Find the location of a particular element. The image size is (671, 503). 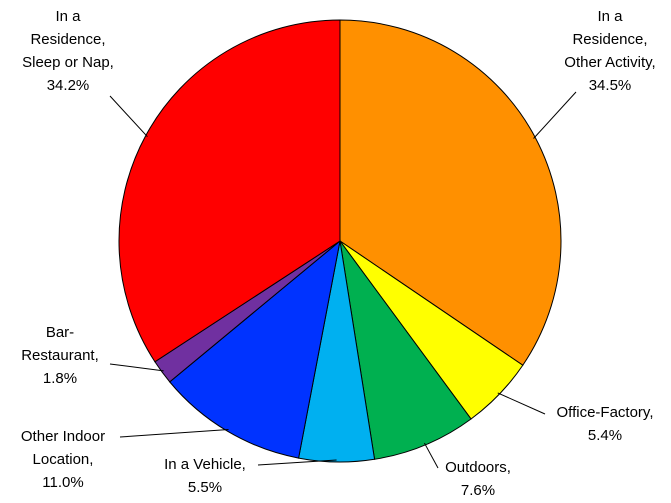

slice-label: Other Indoor is located at coordinates (63, 436).